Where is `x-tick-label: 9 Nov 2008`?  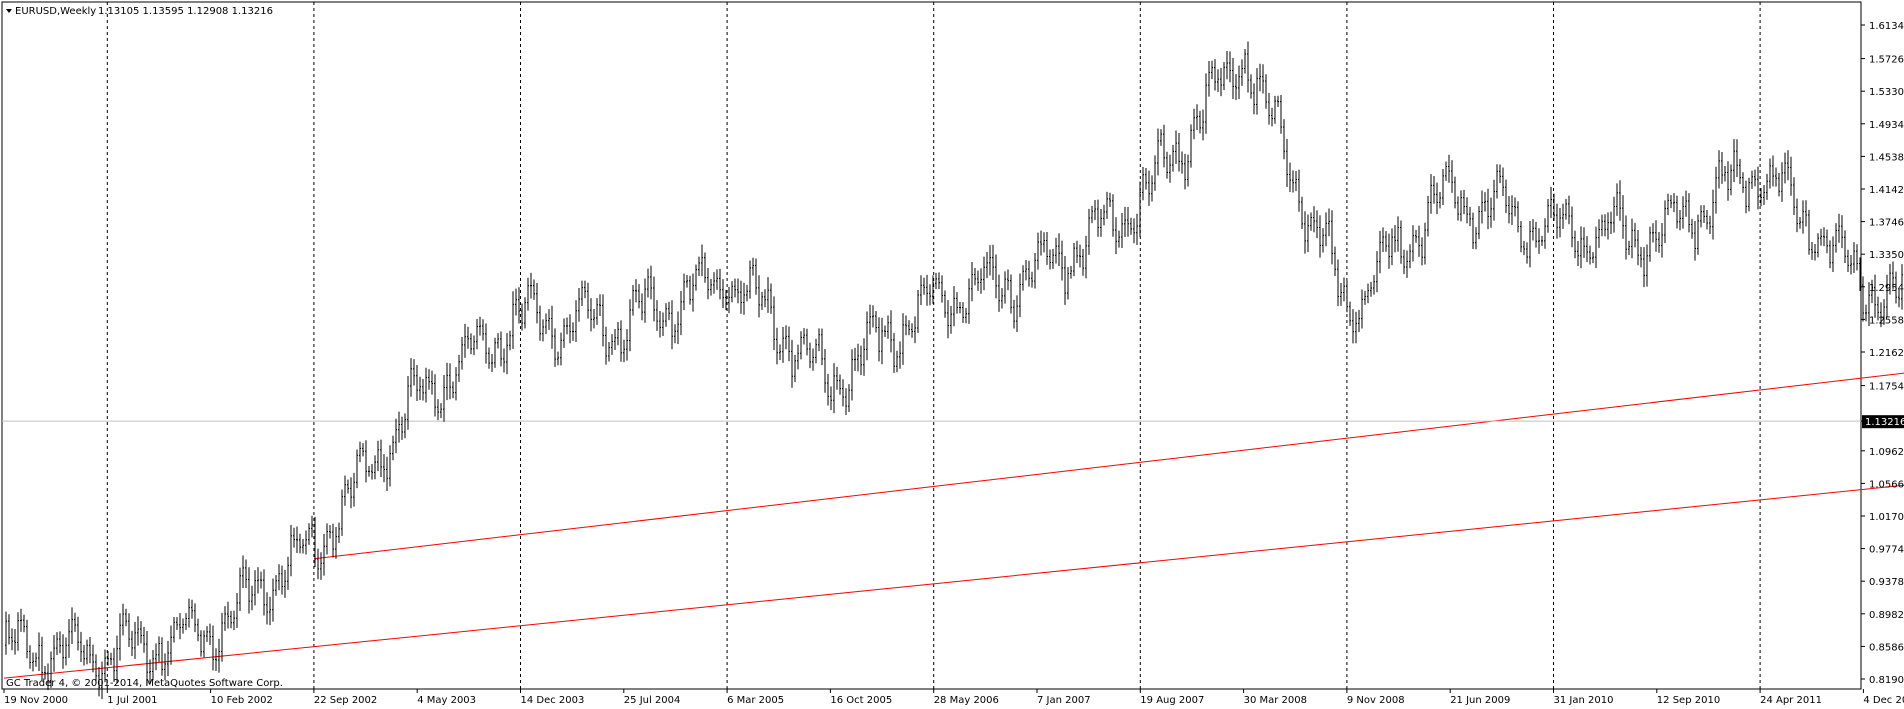 x-tick-label: 9 Nov 2008 is located at coordinates (1376, 700).